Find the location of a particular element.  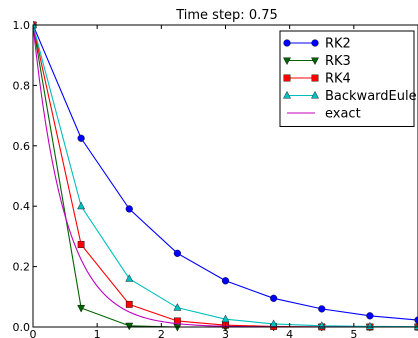

x-tick-label: 2 is located at coordinates (161, 333).